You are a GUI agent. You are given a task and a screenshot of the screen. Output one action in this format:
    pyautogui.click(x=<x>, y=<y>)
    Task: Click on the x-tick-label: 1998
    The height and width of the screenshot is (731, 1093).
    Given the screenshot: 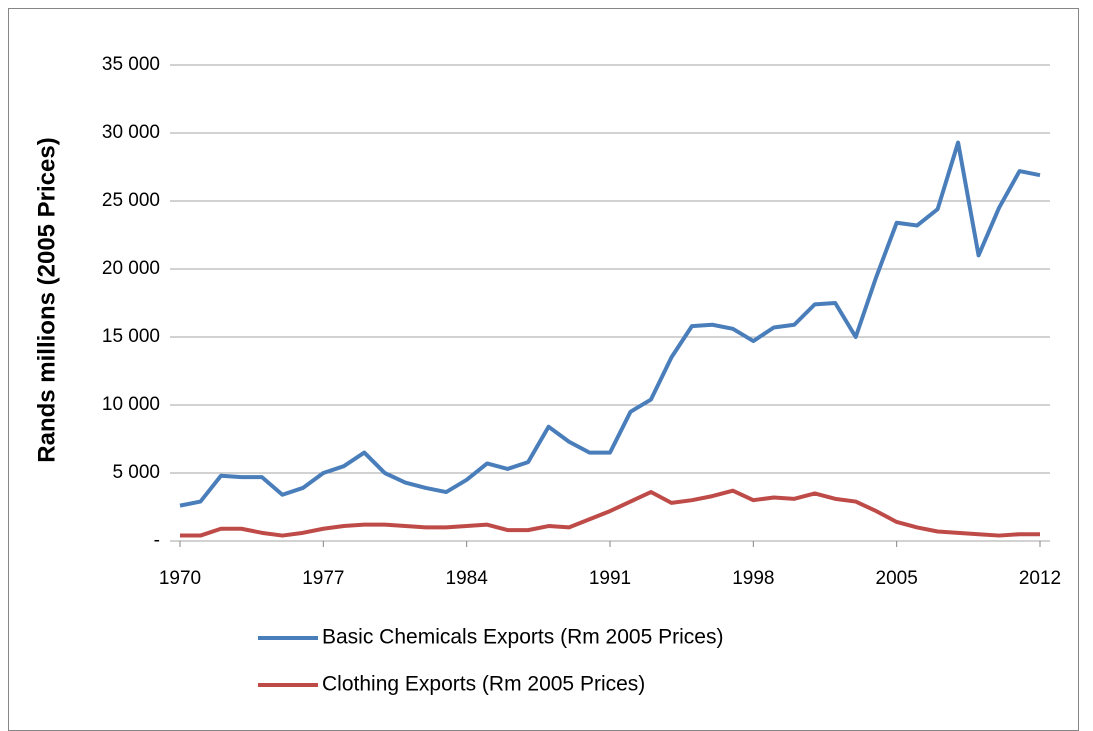 What is the action you would take?
    pyautogui.click(x=753, y=578)
    